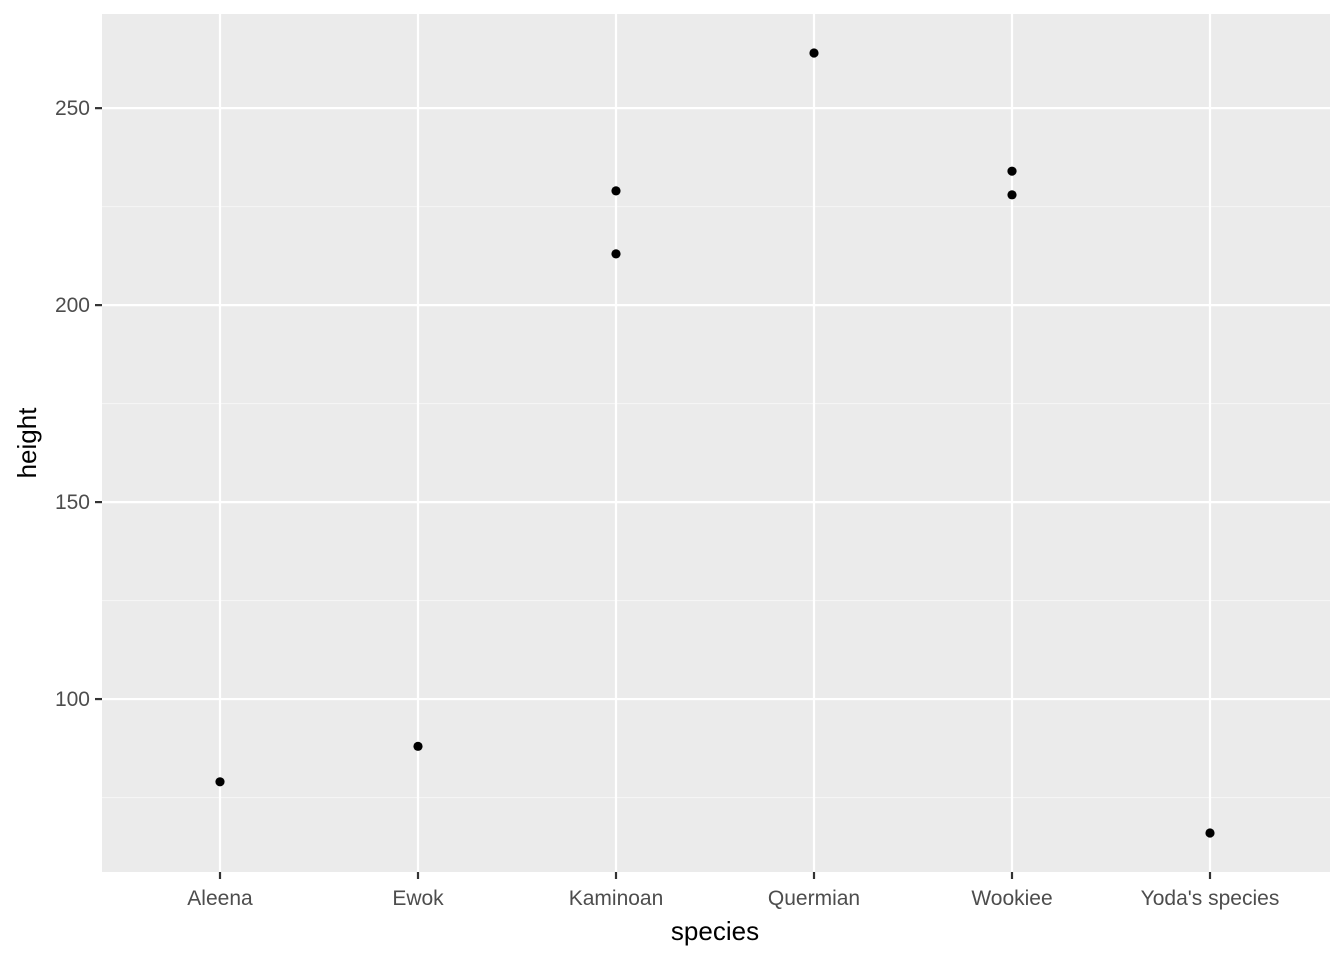  What do you see at coordinates (814, 898) in the screenshot?
I see `x-tick-label-quermian: Quermian` at bounding box center [814, 898].